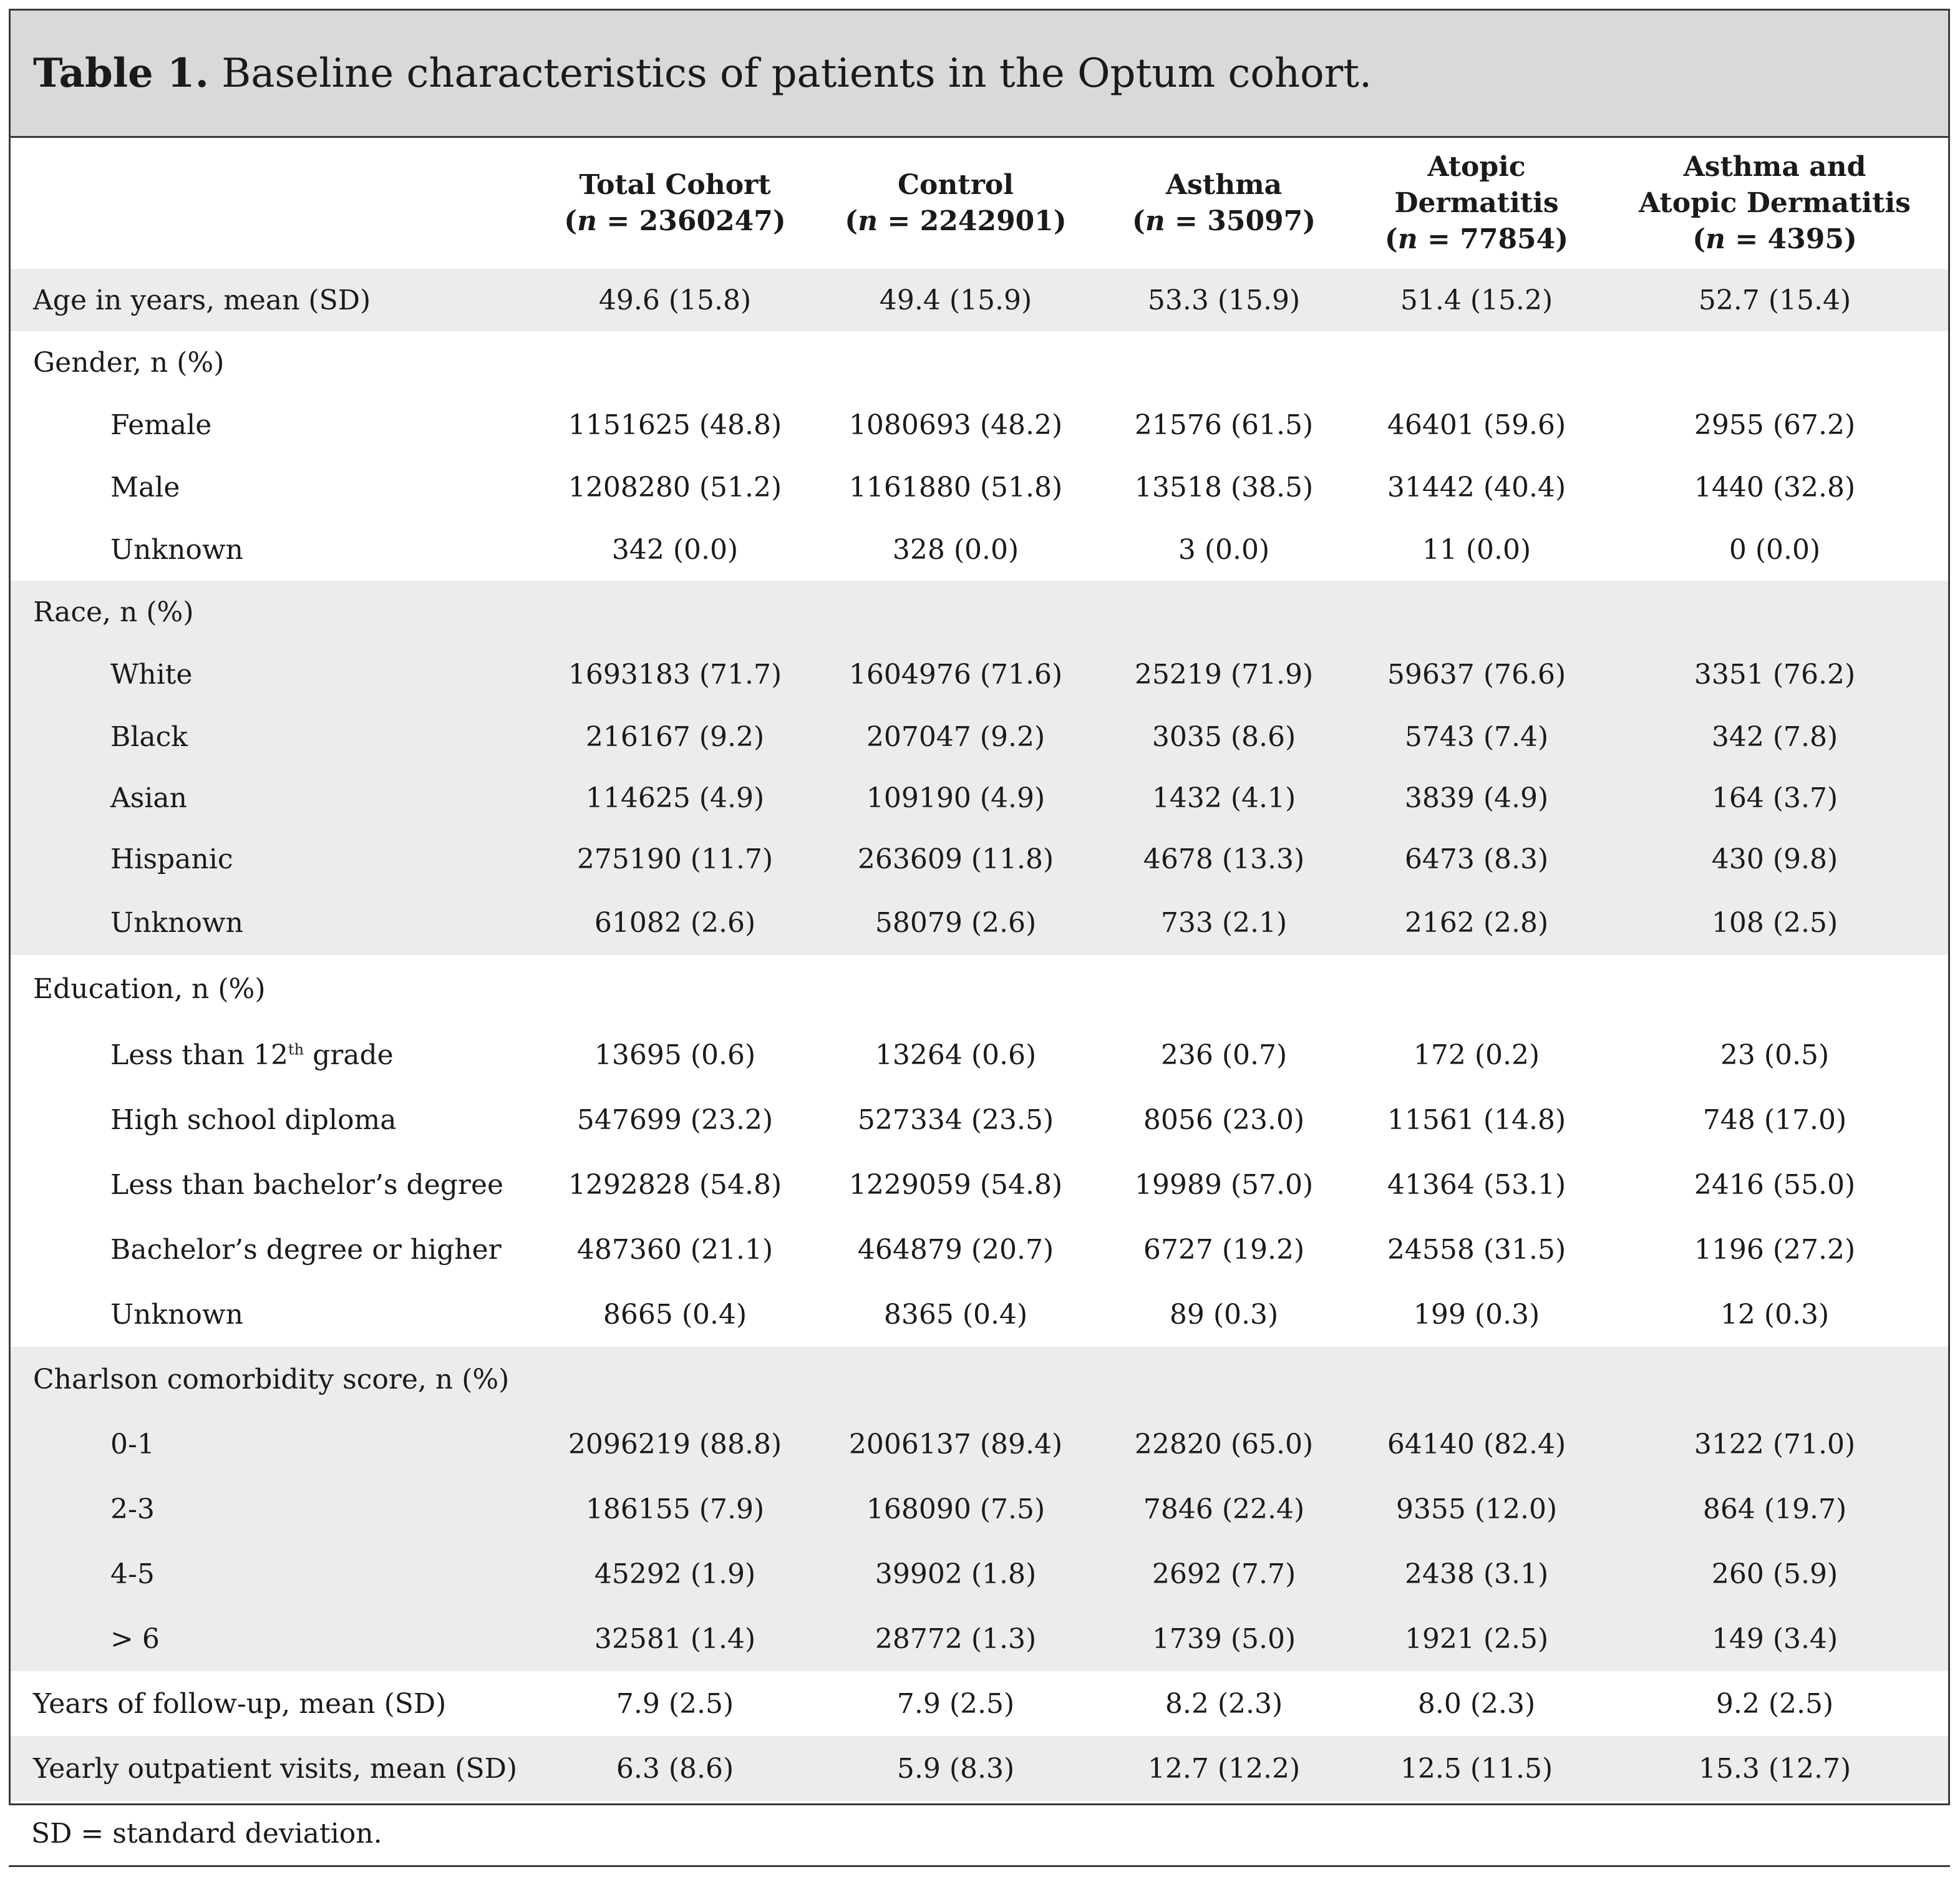  What do you see at coordinates (1477, 1509) in the screenshot?
I see `cell-ad: 9355 (12.0)` at bounding box center [1477, 1509].